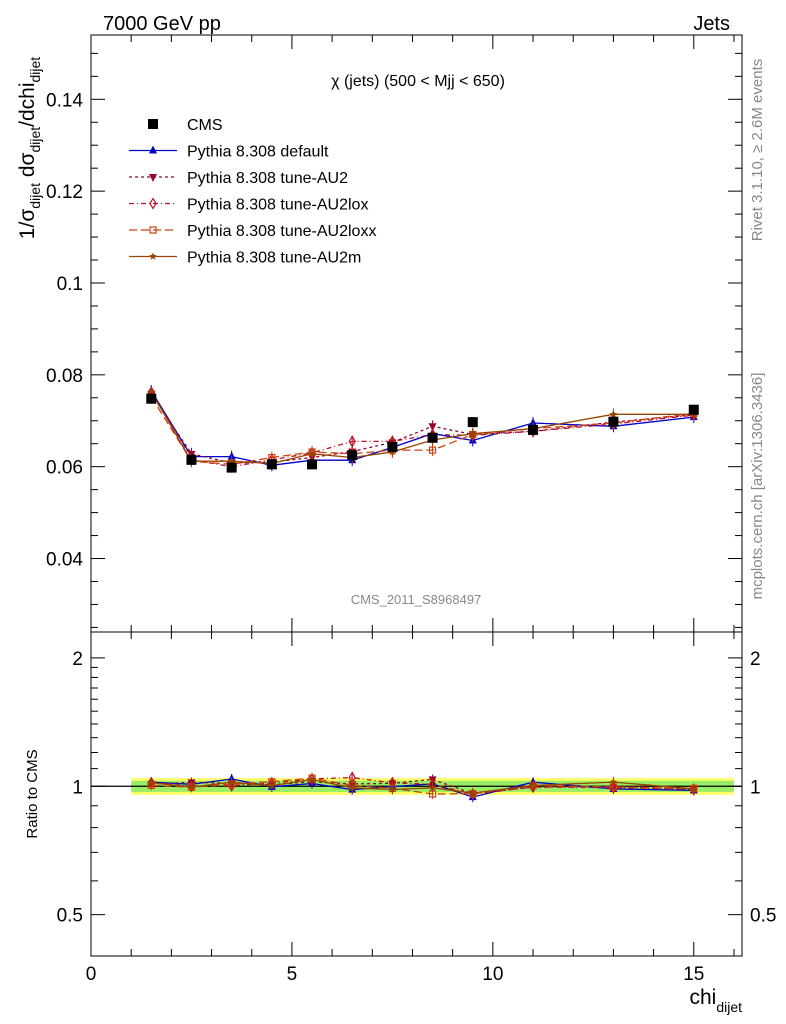  I want to click on main-y-tick-label: 0.08, so click(64, 376).